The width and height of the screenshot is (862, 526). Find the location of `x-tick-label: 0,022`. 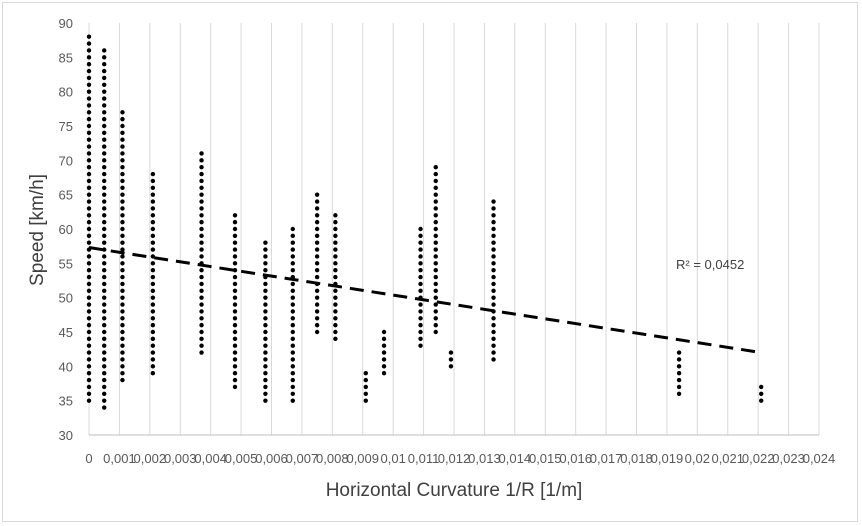

x-tick-label: 0,022 is located at coordinates (758, 458).